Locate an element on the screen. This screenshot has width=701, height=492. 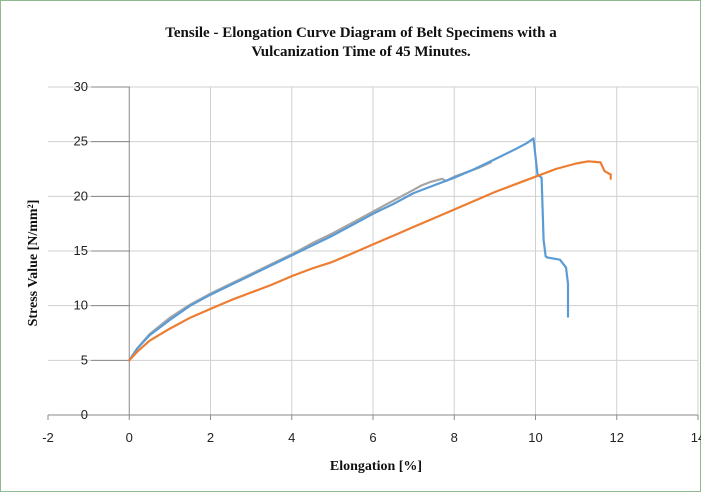
x-tick-label: -2 is located at coordinates (48, 437).